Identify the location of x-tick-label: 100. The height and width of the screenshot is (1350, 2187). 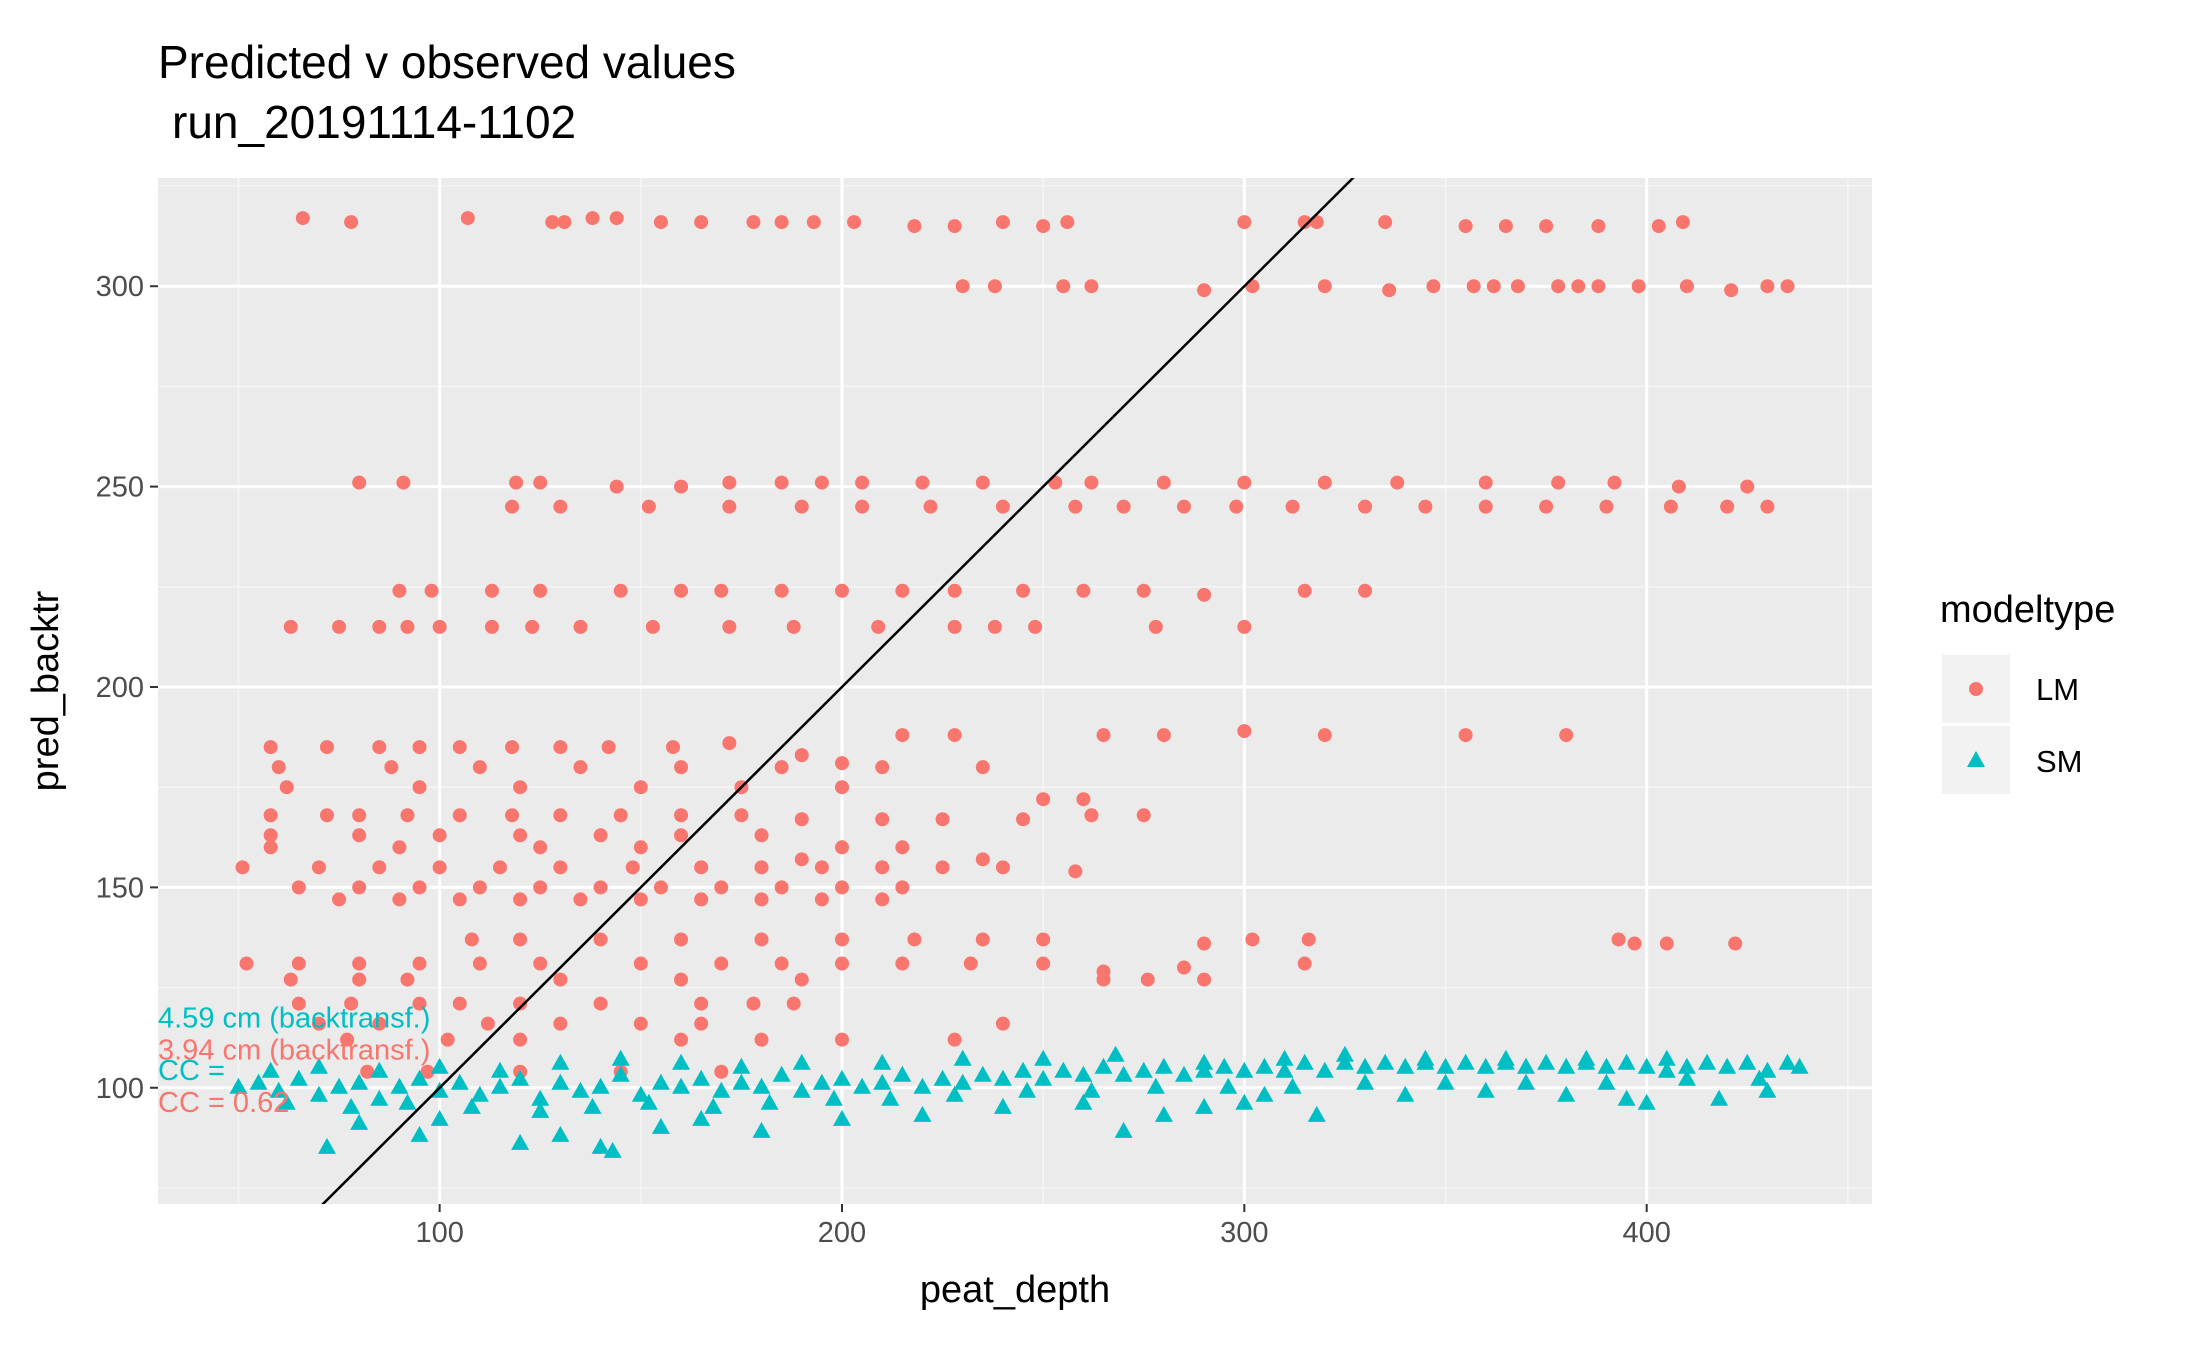
(439, 1233).